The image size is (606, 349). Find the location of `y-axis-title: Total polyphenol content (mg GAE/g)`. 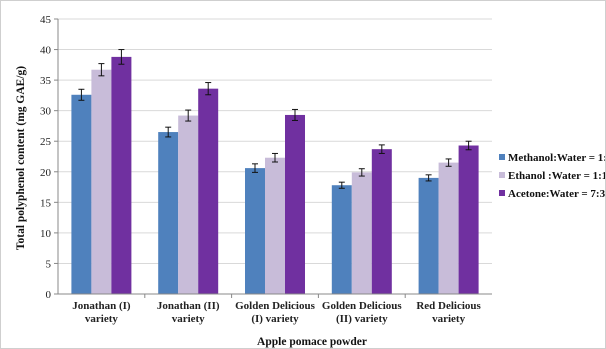

y-axis-title: Total polyphenol content (mg GAE/g) is located at coordinates (21, 158).